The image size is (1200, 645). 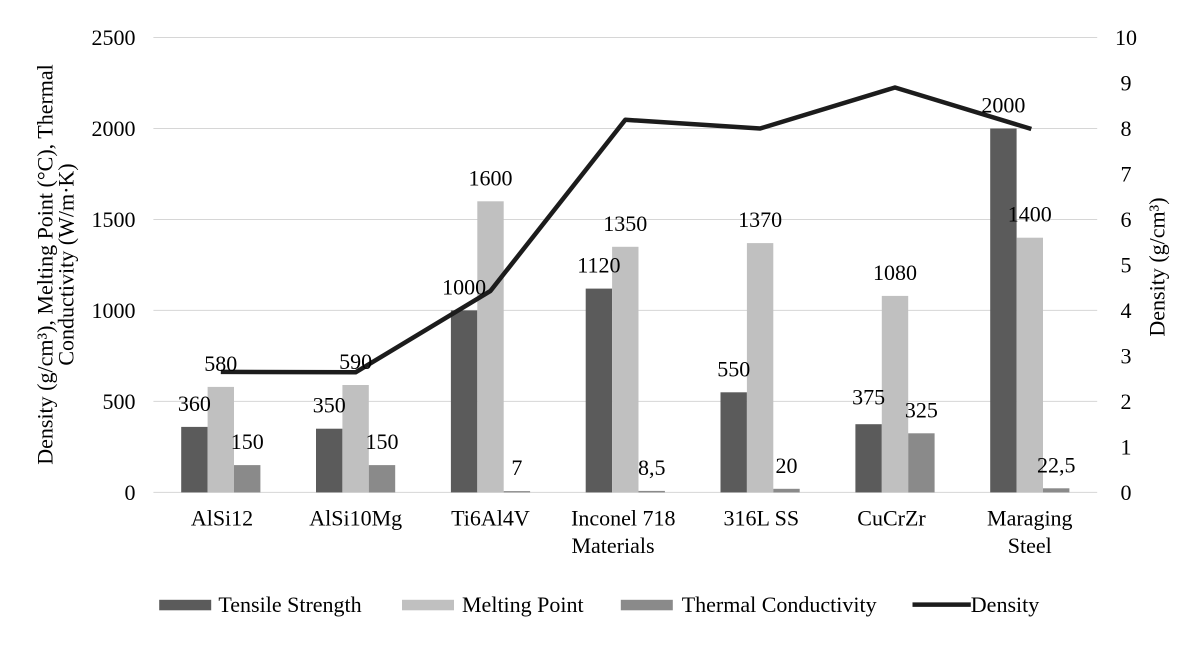 I want to click on svg-text: Conductivity (W/m·K), so click(x=66, y=264).